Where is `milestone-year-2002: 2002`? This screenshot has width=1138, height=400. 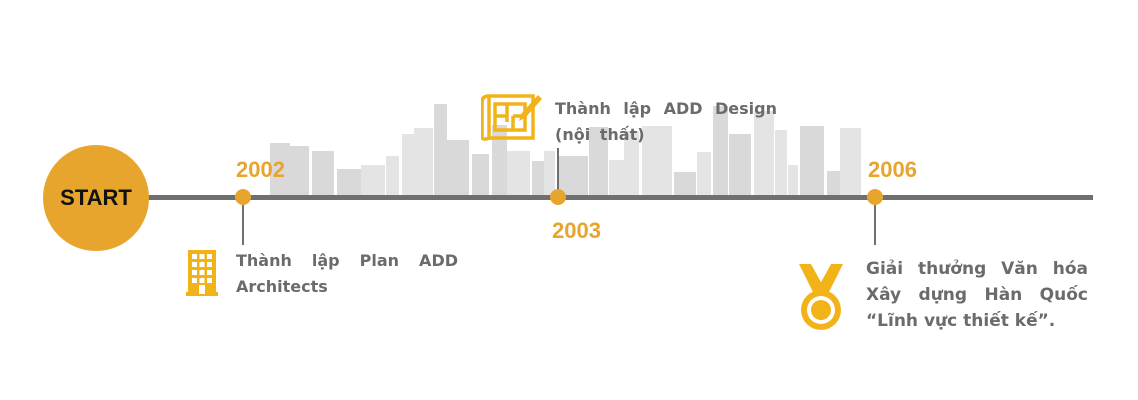
milestone-year-2002: 2002 is located at coordinates (260, 169).